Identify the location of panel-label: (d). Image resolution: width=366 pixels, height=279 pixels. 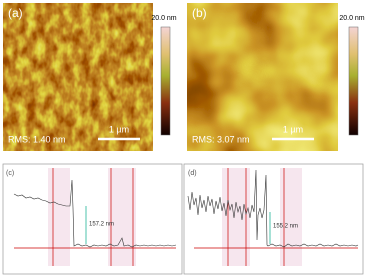
(192, 173).